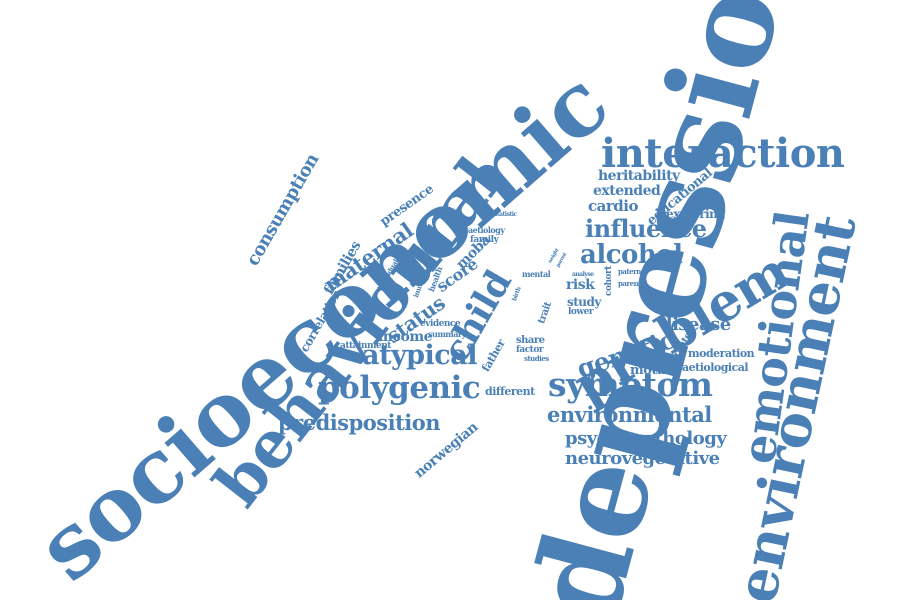 Image resolution: width=900 pixels, height=600 pixels. What do you see at coordinates (580, 285) in the screenshot?
I see `word-risk: risk` at bounding box center [580, 285].